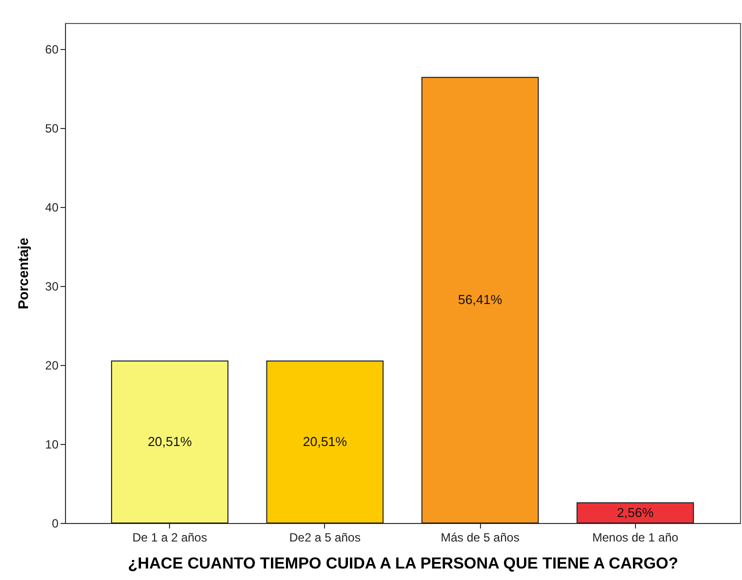 The image size is (742, 580). I want to click on data-label: 2,56%, so click(635, 512).